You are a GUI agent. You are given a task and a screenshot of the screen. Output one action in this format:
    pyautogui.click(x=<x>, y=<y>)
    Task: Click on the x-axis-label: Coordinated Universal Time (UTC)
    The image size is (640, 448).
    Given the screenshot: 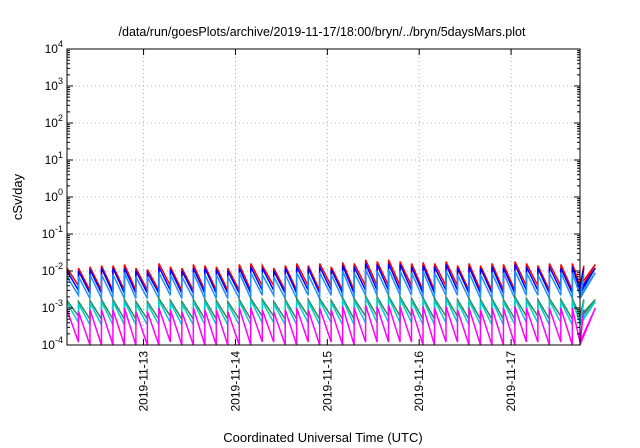 What is the action you would take?
    pyautogui.click(x=322, y=437)
    